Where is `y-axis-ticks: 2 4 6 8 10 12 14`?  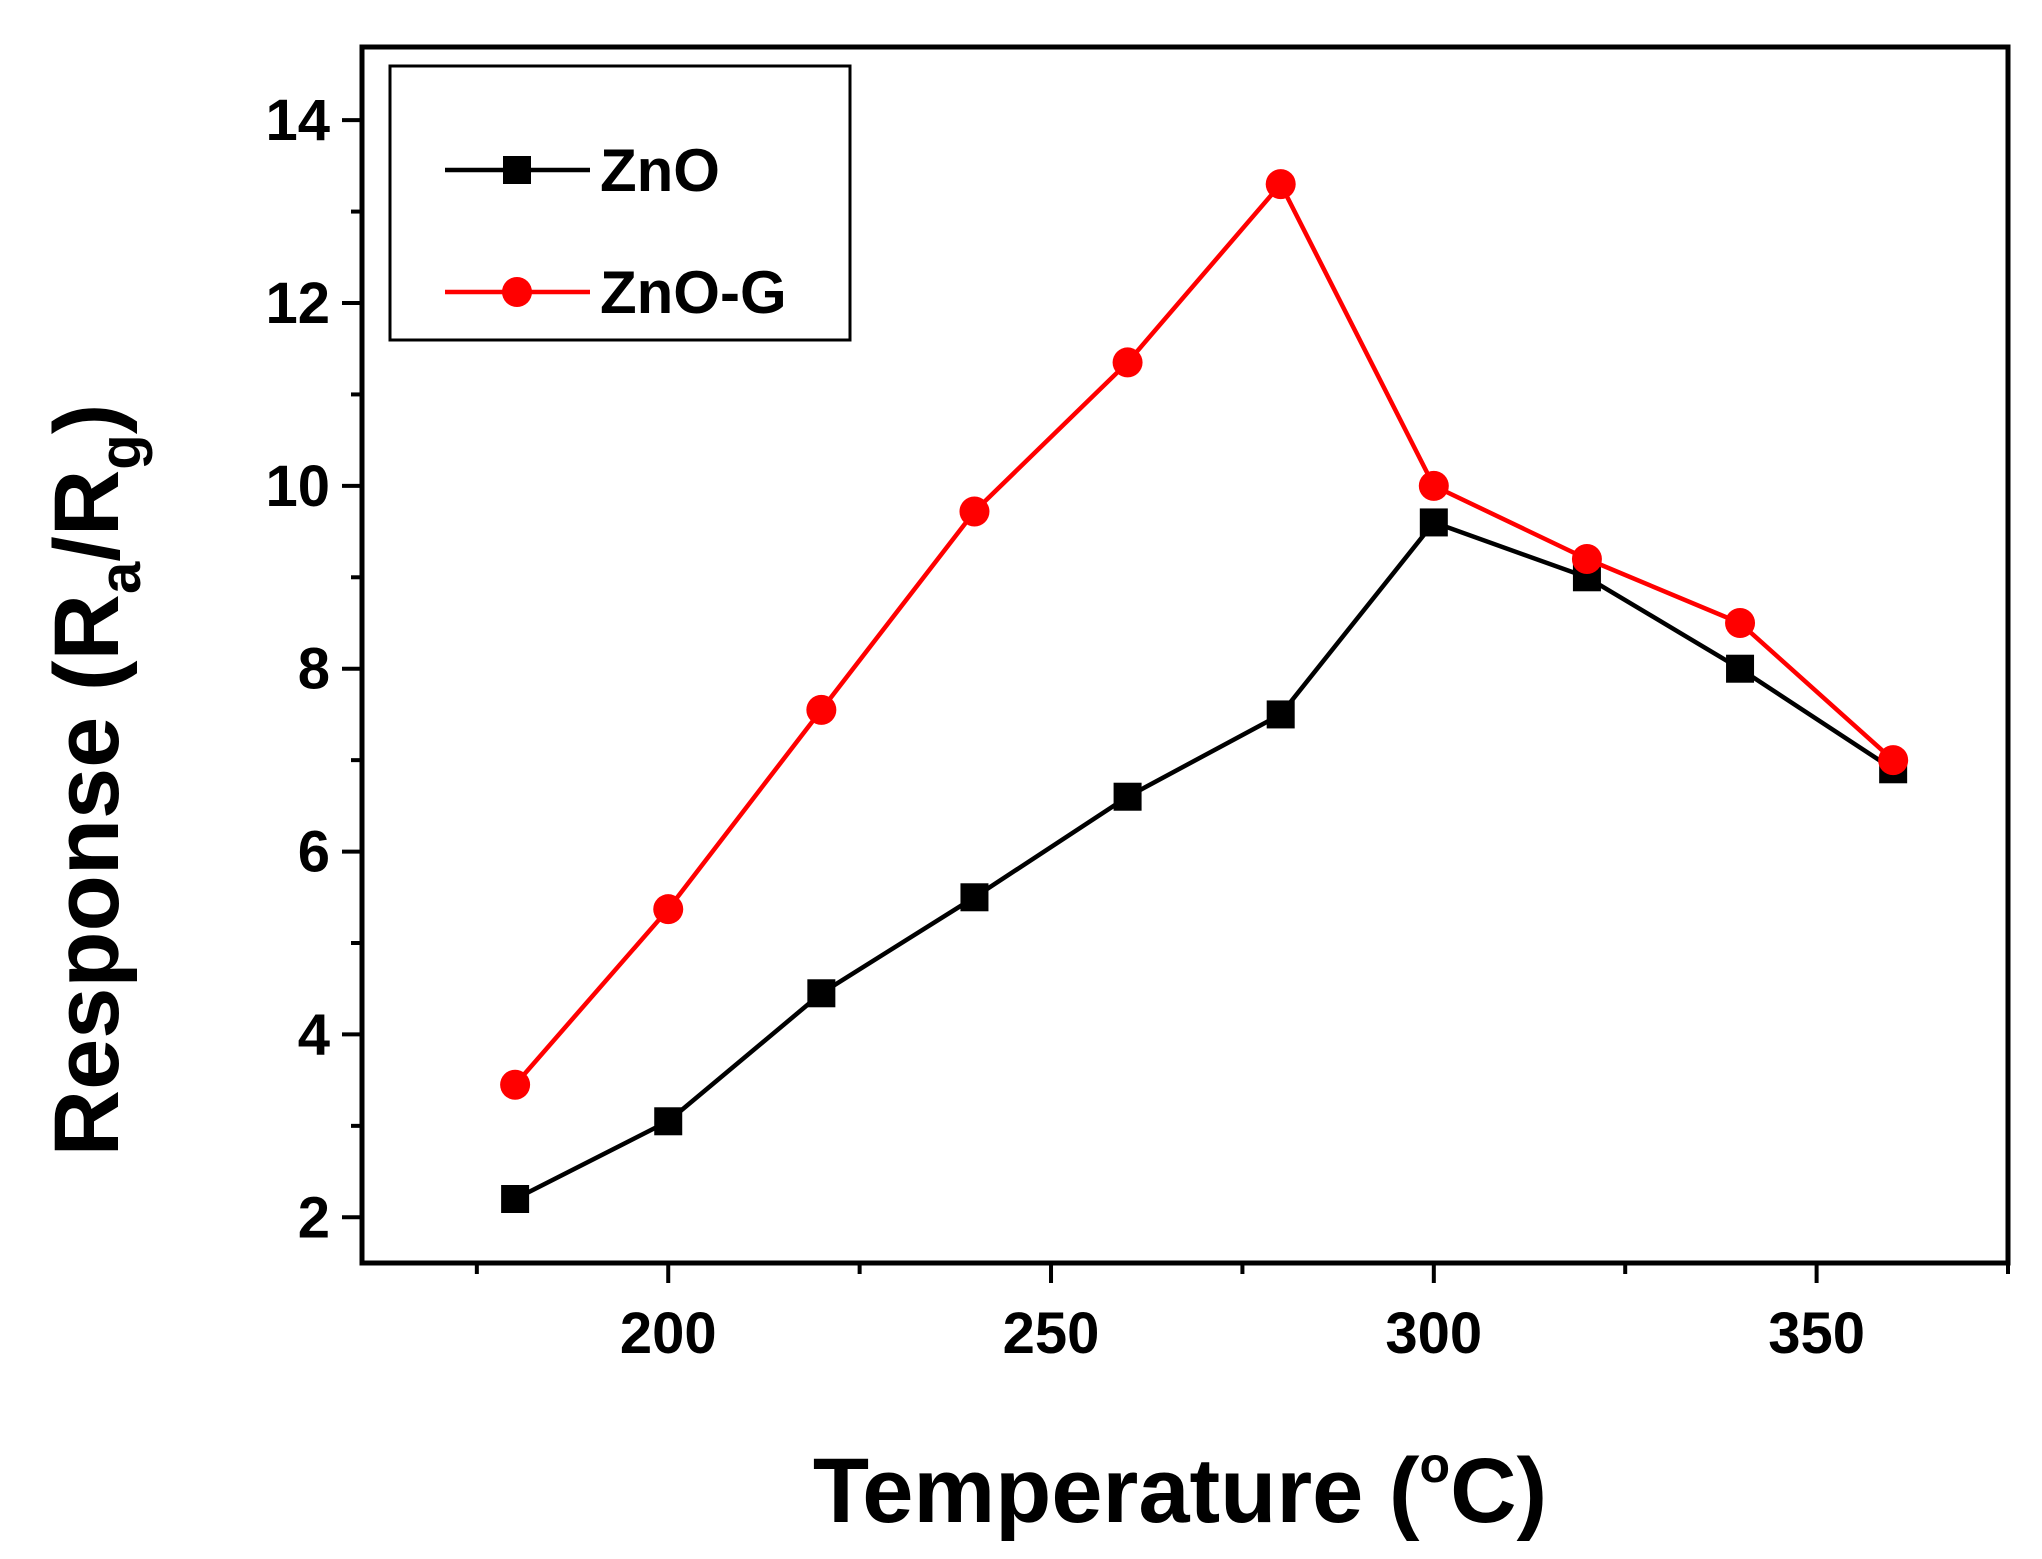
y-axis-ticks: 2 4 6 8 10 12 14 is located at coordinates (313, 669).